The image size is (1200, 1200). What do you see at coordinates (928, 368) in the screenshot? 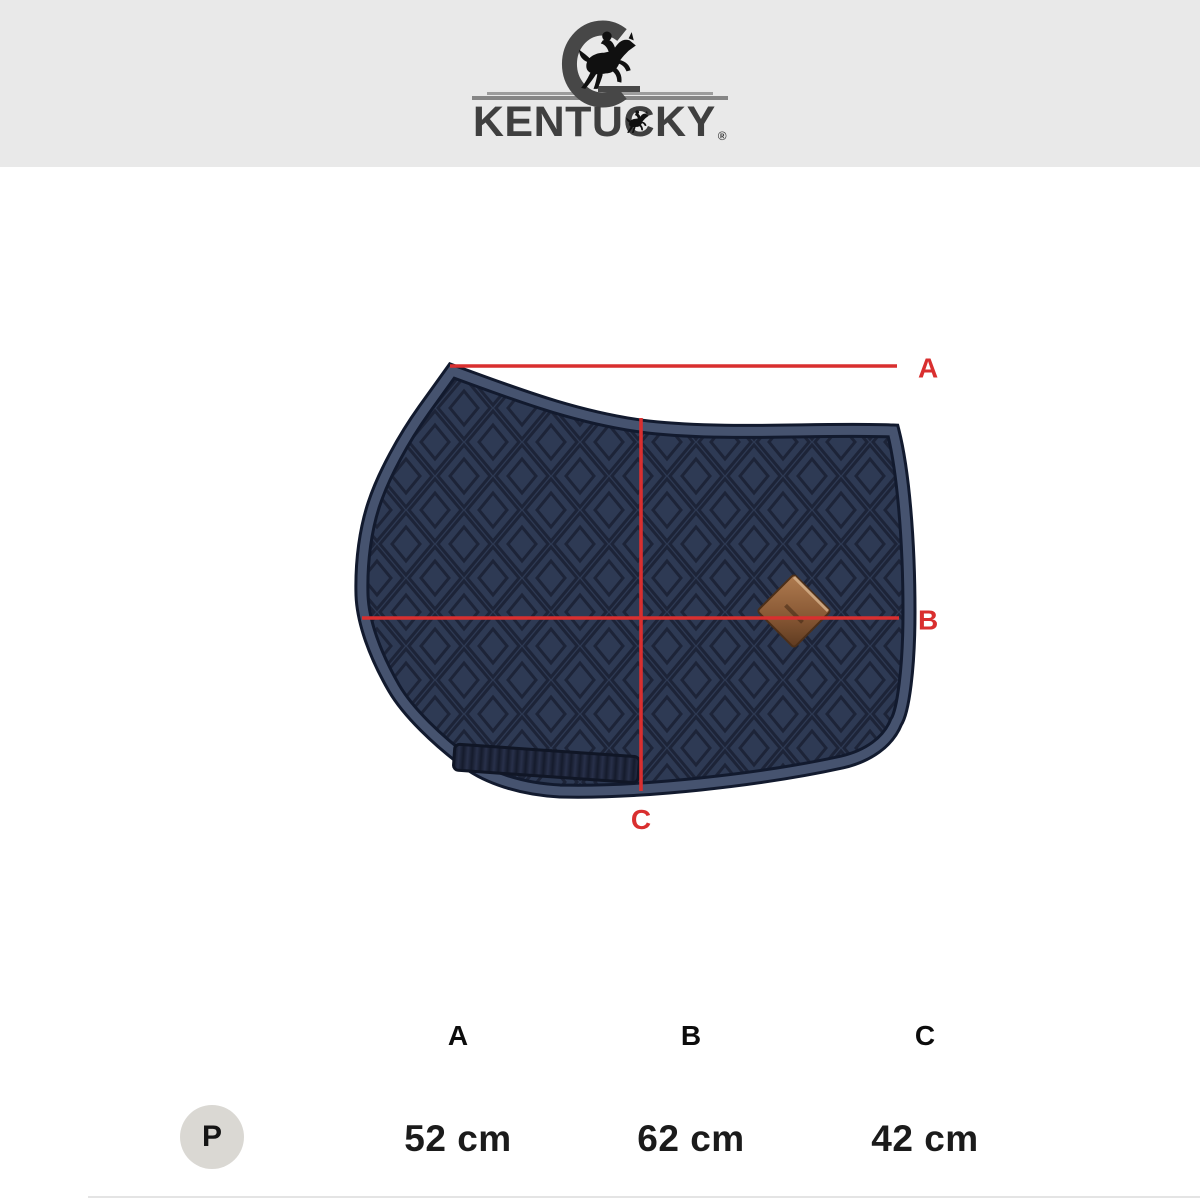
I see `measurement-label-a: A` at bounding box center [928, 368].